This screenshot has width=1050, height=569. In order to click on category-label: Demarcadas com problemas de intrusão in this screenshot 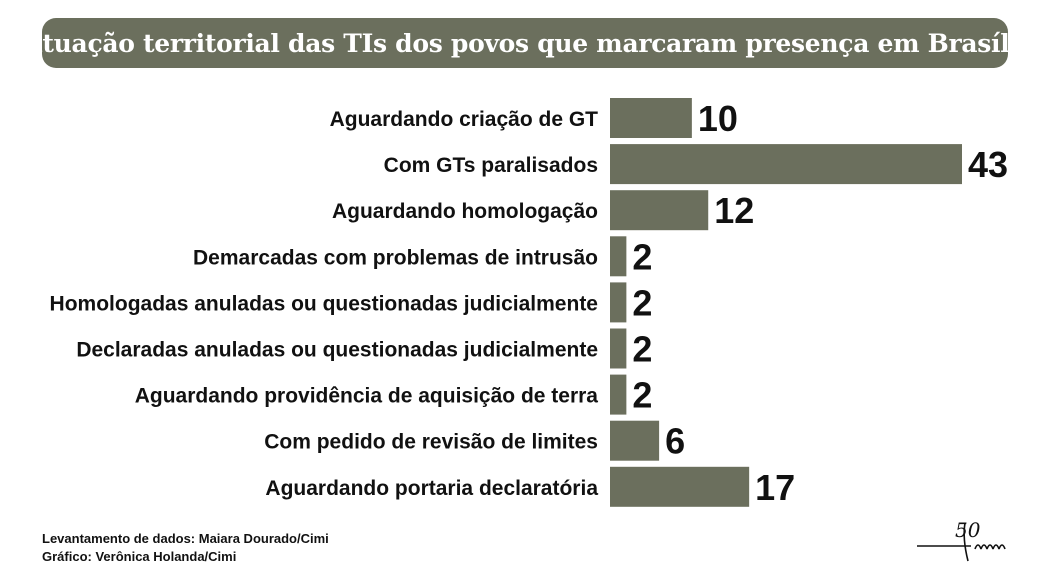, I will do `click(395, 257)`.